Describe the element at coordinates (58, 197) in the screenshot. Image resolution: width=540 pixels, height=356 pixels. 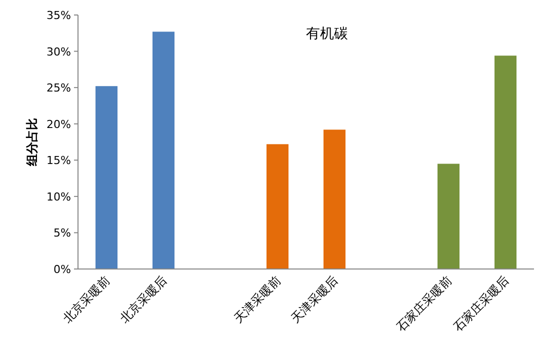
I see `y-tick-label: 10%` at that location.